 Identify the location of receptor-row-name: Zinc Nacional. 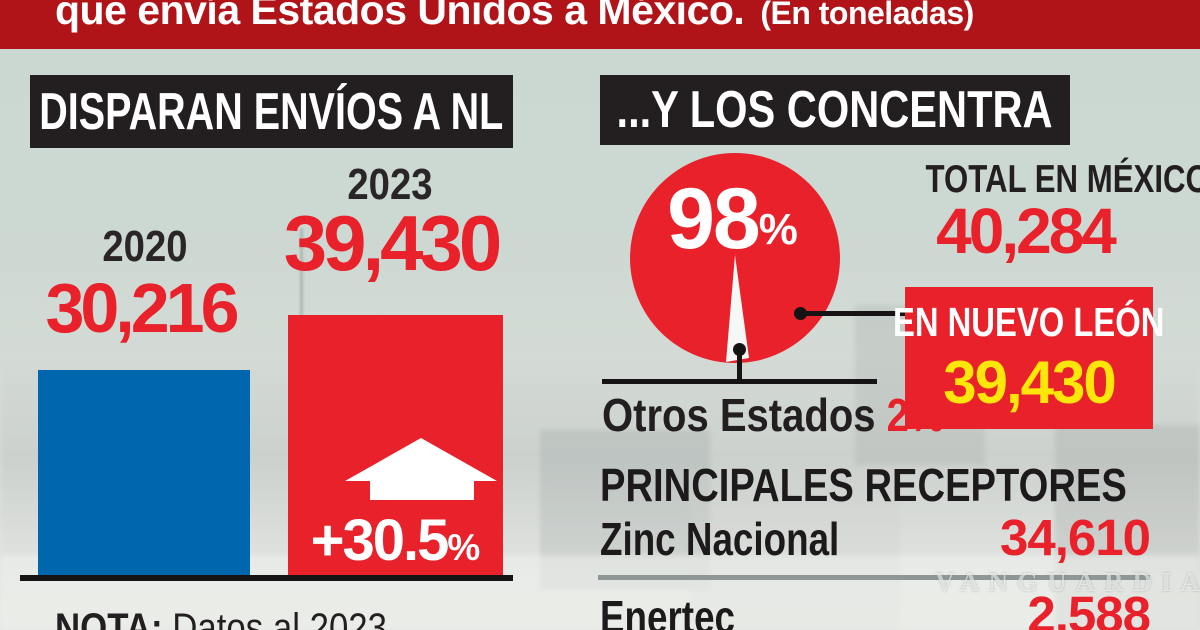
(749, 539).